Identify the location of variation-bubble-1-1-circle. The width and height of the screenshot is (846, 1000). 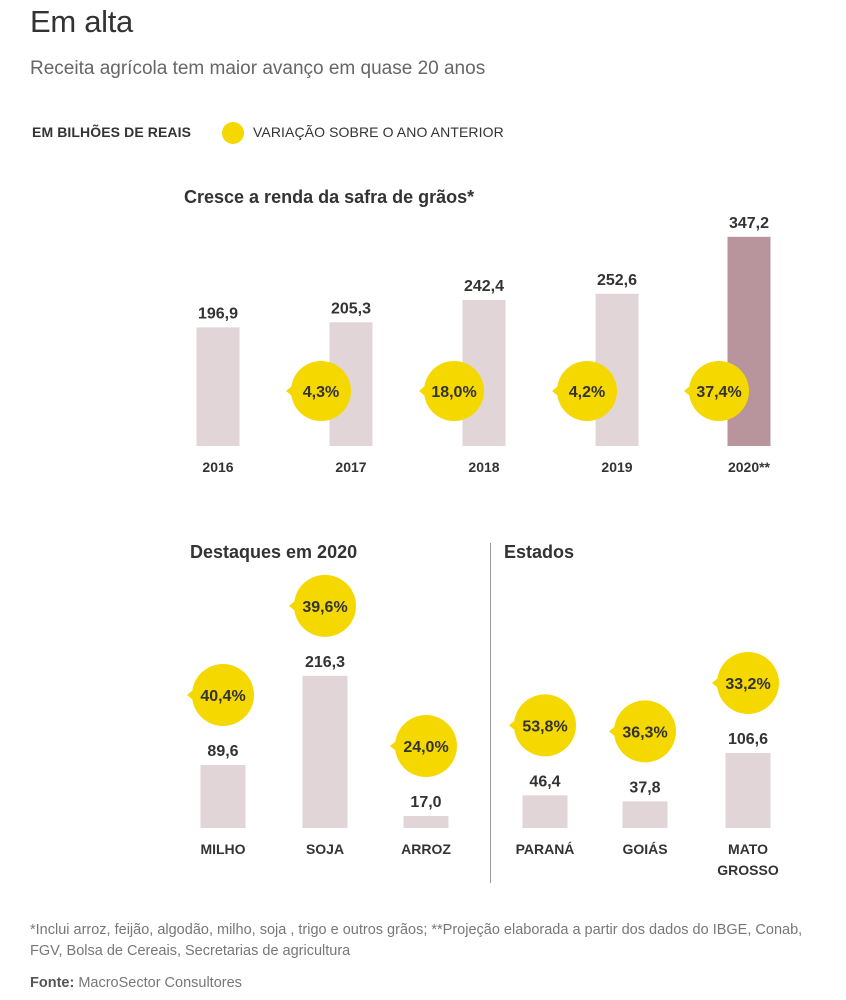
(325, 605).